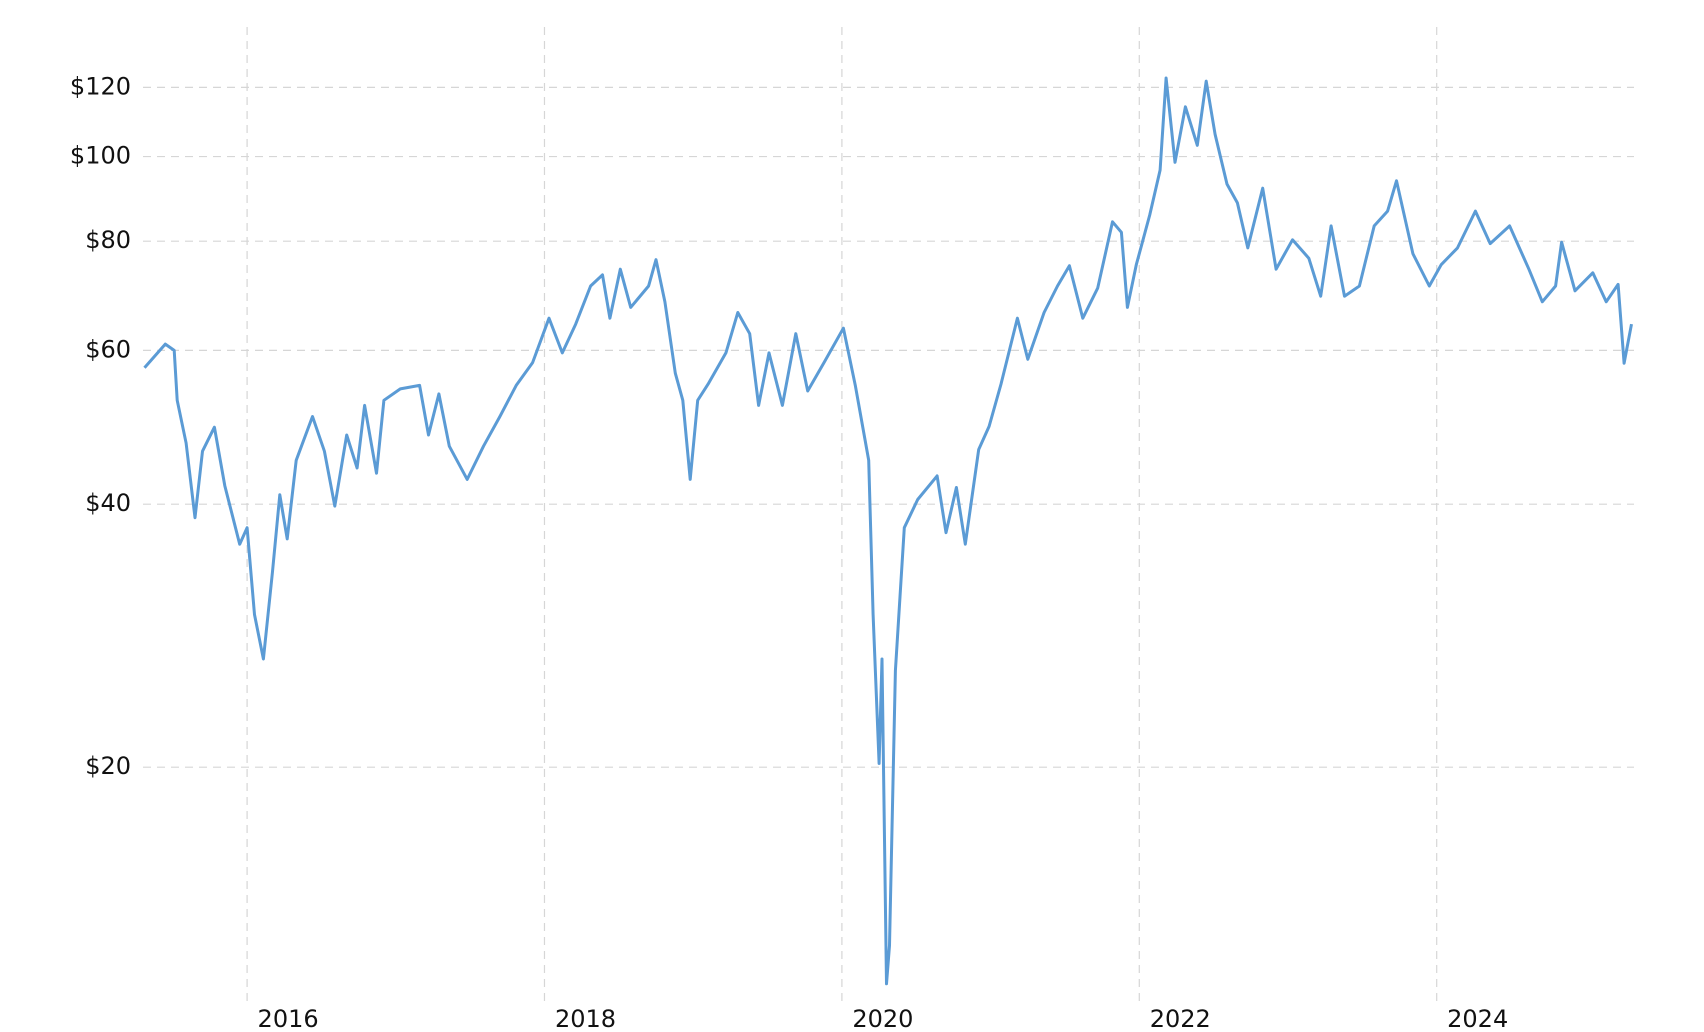 The width and height of the screenshot is (1704, 1032). What do you see at coordinates (108, 349) in the screenshot?
I see `y-tick-label: $60` at bounding box center [108, 349].